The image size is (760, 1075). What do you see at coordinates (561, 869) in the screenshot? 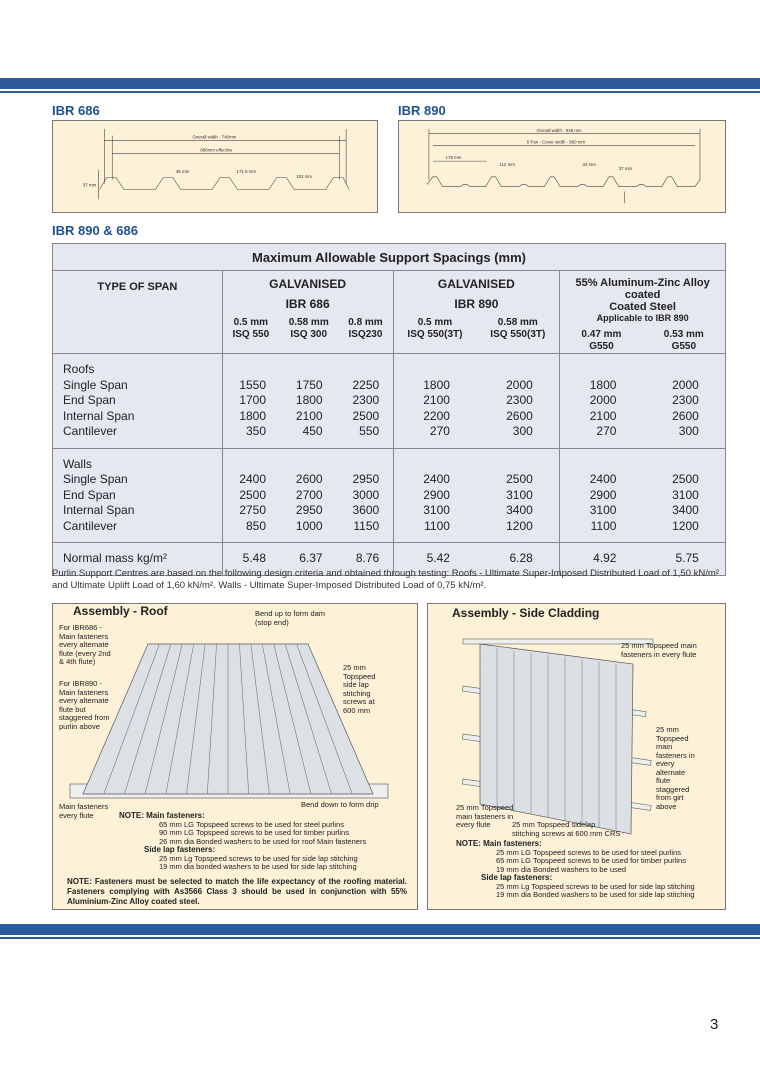
I see `note-line: 19 mm dia Bonded washers to be used` at bounding box center [561, 869].